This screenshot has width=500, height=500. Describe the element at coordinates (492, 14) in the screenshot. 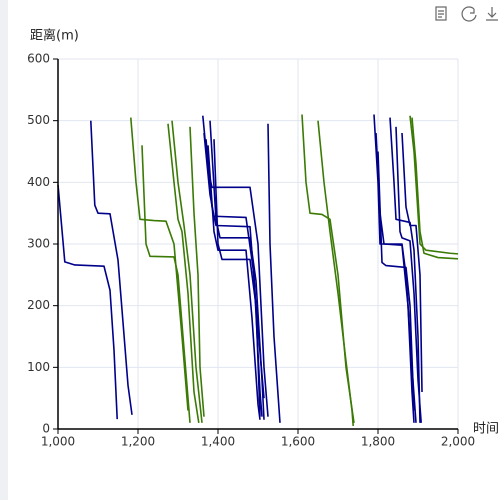

I see `save-icon` at that location.